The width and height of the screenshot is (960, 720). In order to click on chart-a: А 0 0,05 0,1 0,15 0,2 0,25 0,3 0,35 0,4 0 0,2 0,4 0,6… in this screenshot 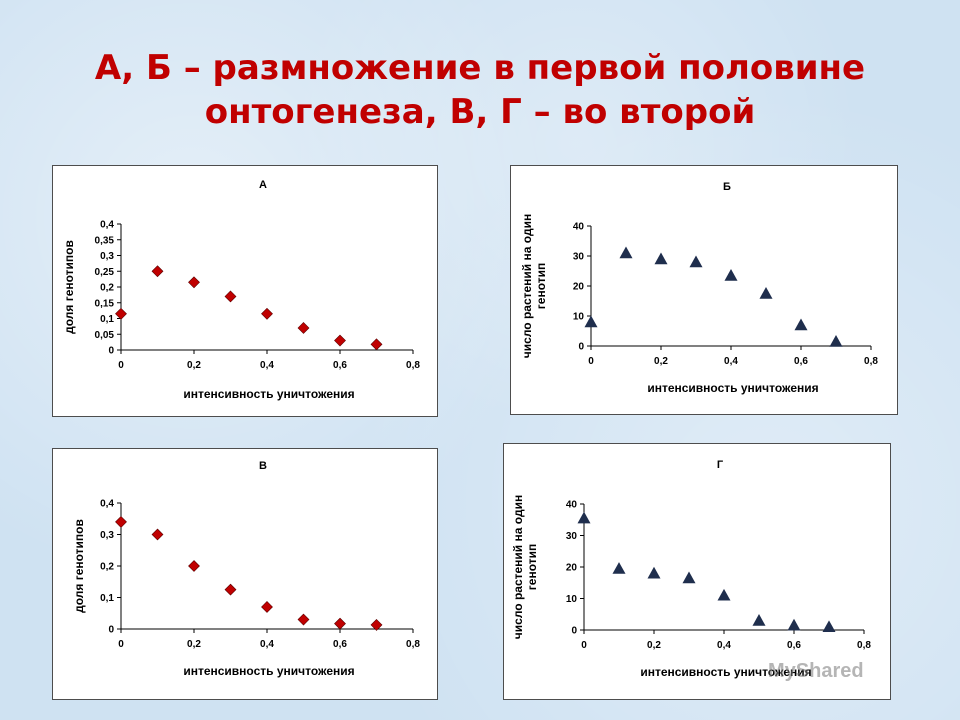, I will do `click(241, 290)`.